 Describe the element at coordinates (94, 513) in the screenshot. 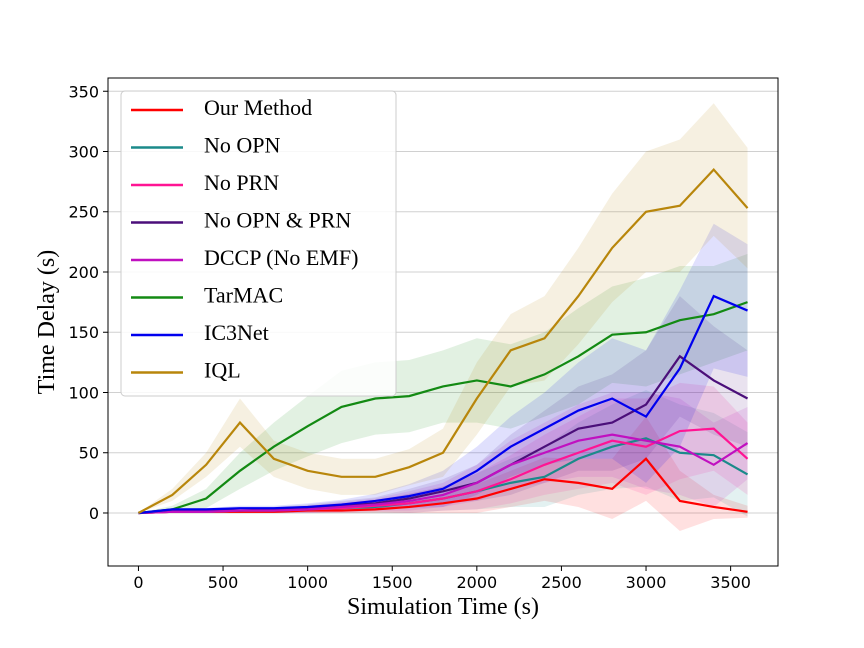

I see `y-tick-label: 0` at that location.